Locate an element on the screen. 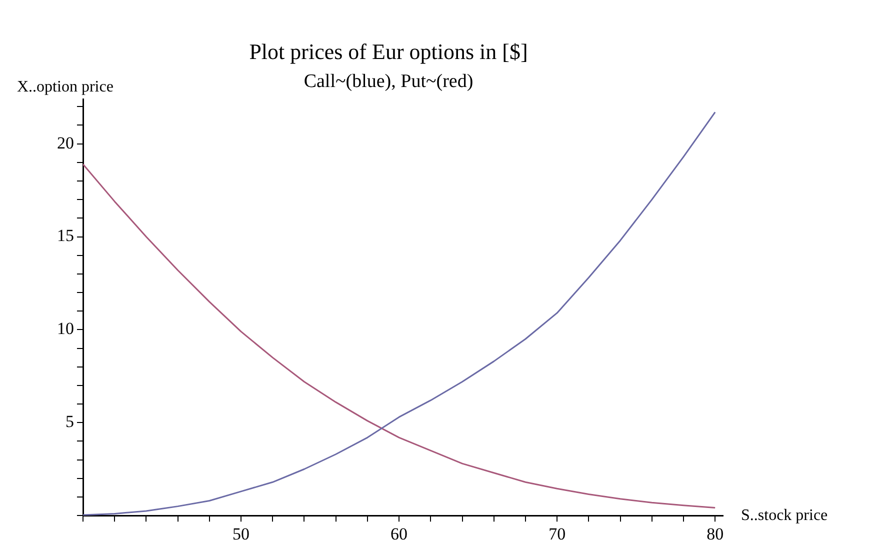 The image size is (873, 554). x-tick-label: 70 is located at coordinates (557, 534).